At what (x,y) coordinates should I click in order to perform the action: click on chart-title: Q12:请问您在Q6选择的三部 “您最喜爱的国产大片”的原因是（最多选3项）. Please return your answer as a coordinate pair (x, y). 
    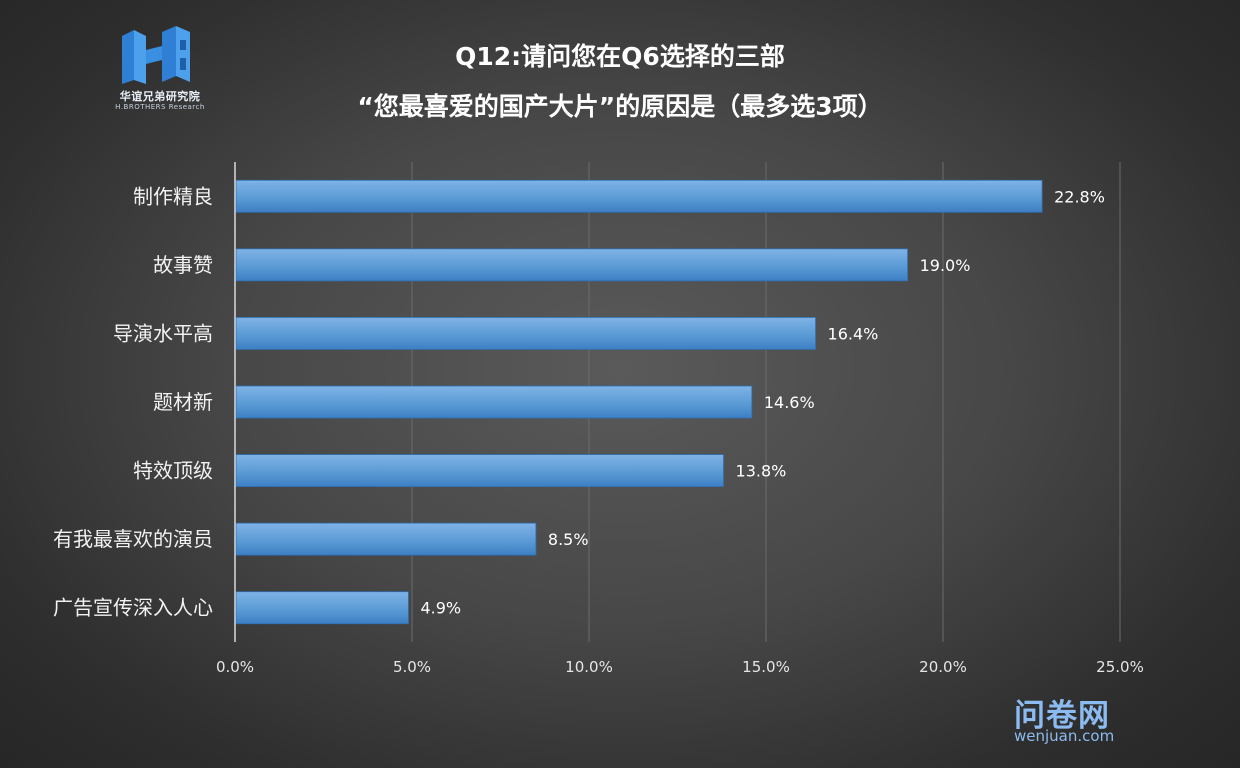
    Looking at the image, I should click on (620, 82).